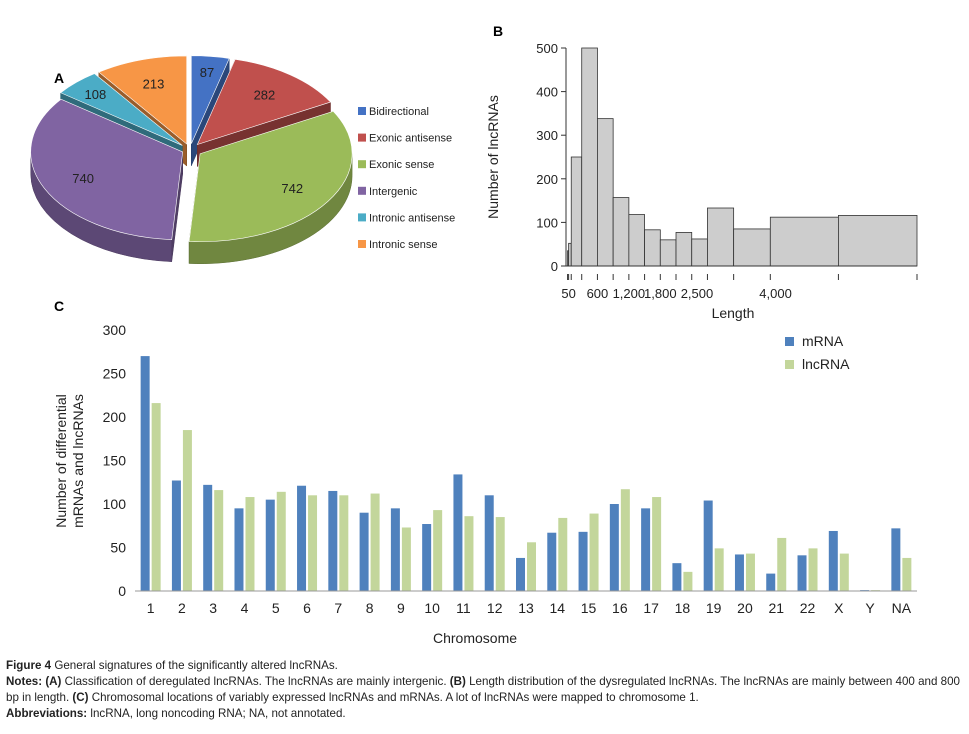 This screenshot has height=734, width=969. Describe the element at coordinates (844, 572) in the screenshot. I see `bar-lncrna-chr-x` at that location.